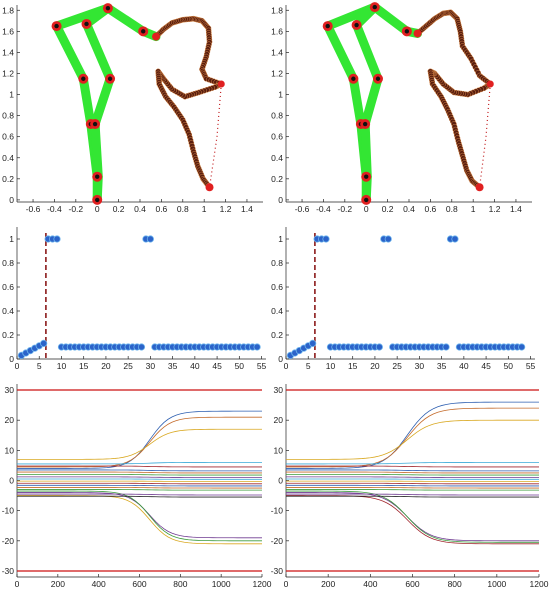  What do you see at coordinates (215, 135) in the screenshot?
I see `target-path` at bounding box center [215, 135].